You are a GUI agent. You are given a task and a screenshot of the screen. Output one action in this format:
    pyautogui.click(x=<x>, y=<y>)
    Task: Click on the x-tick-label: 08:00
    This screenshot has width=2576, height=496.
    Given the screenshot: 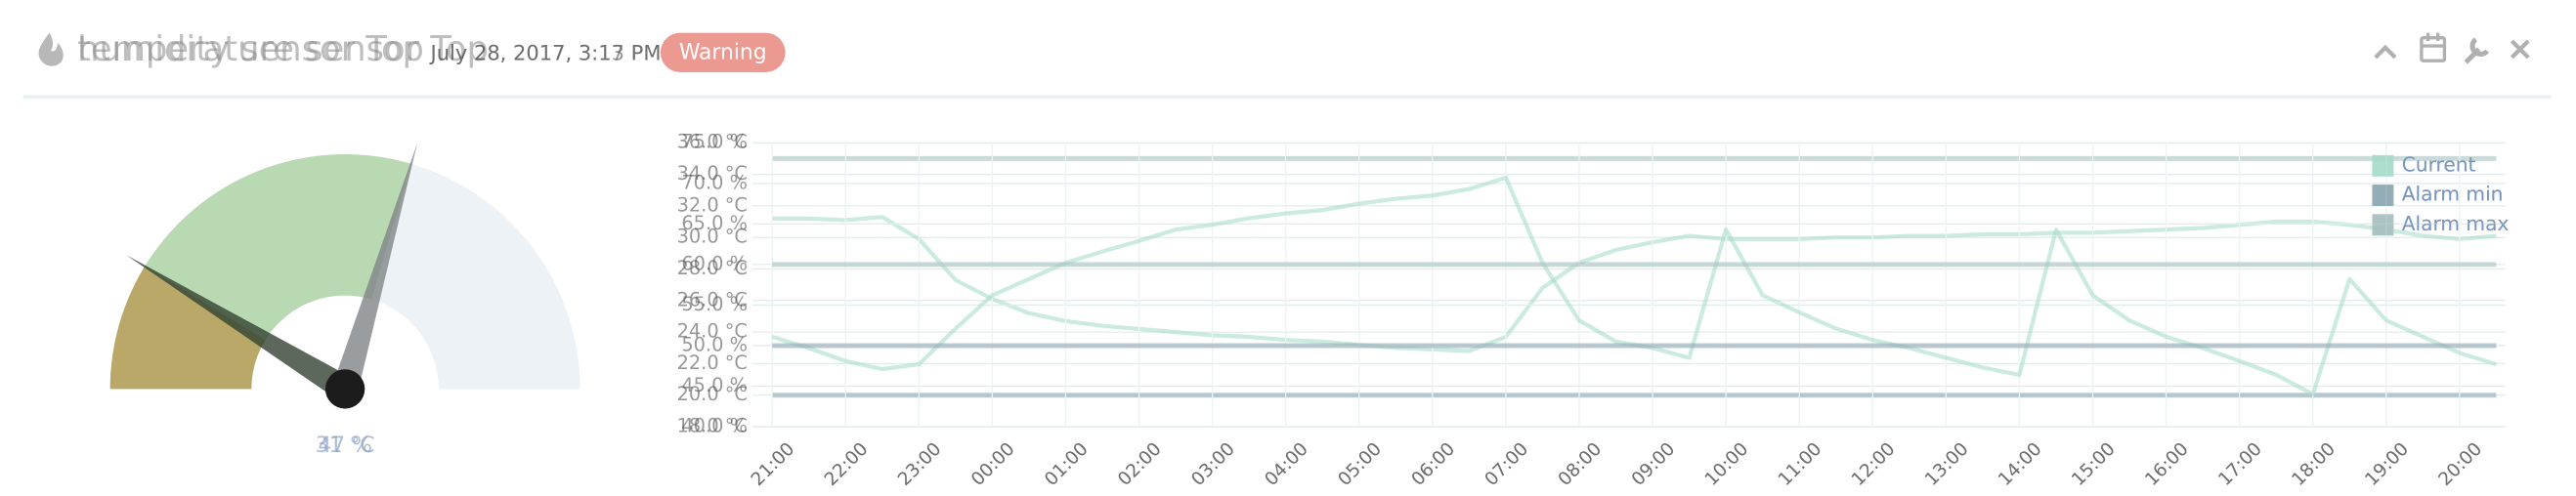 What is the action you would take?
    pyautogui.click(x=1581, y=464)
    